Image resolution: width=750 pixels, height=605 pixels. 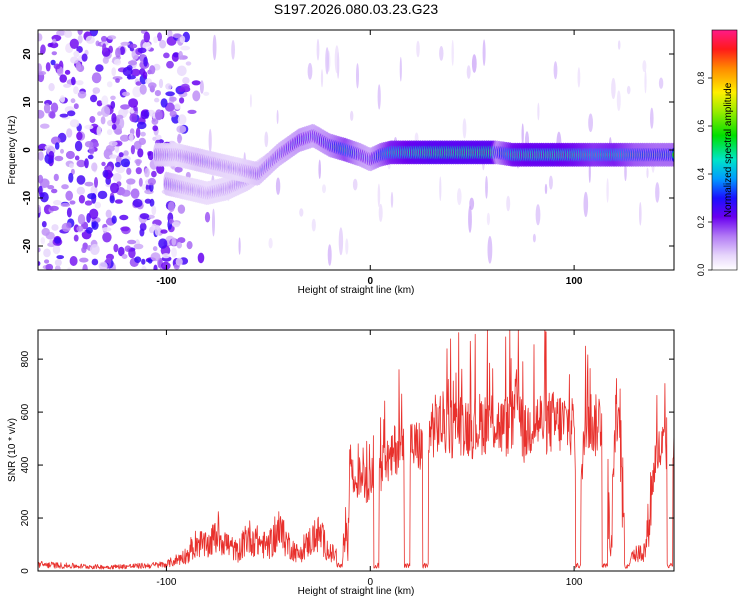 What do you see at coordinates (701, 78) in the screenshot?
I see `colorbar-tick-label: 0.8` at bounding box center [701, 78].